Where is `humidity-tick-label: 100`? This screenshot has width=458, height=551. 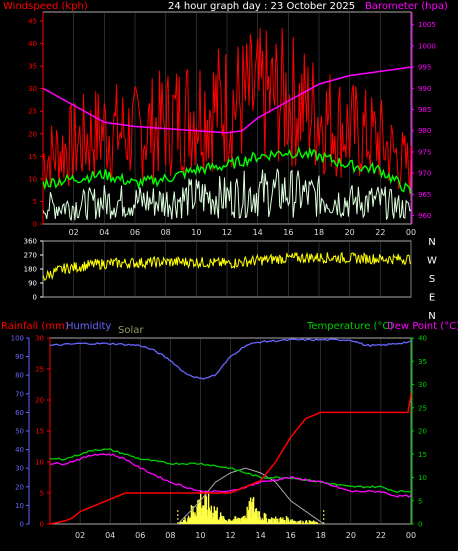
humidity-tick-label: 100 is located at coordinates (17, 339).